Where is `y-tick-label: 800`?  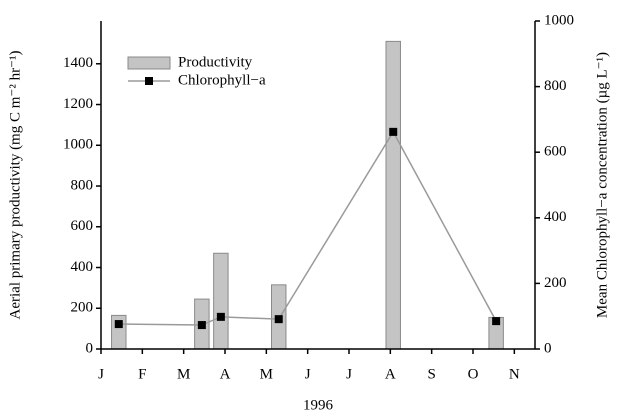
y-tick-label: 800 is located at coordinates (82, 185).